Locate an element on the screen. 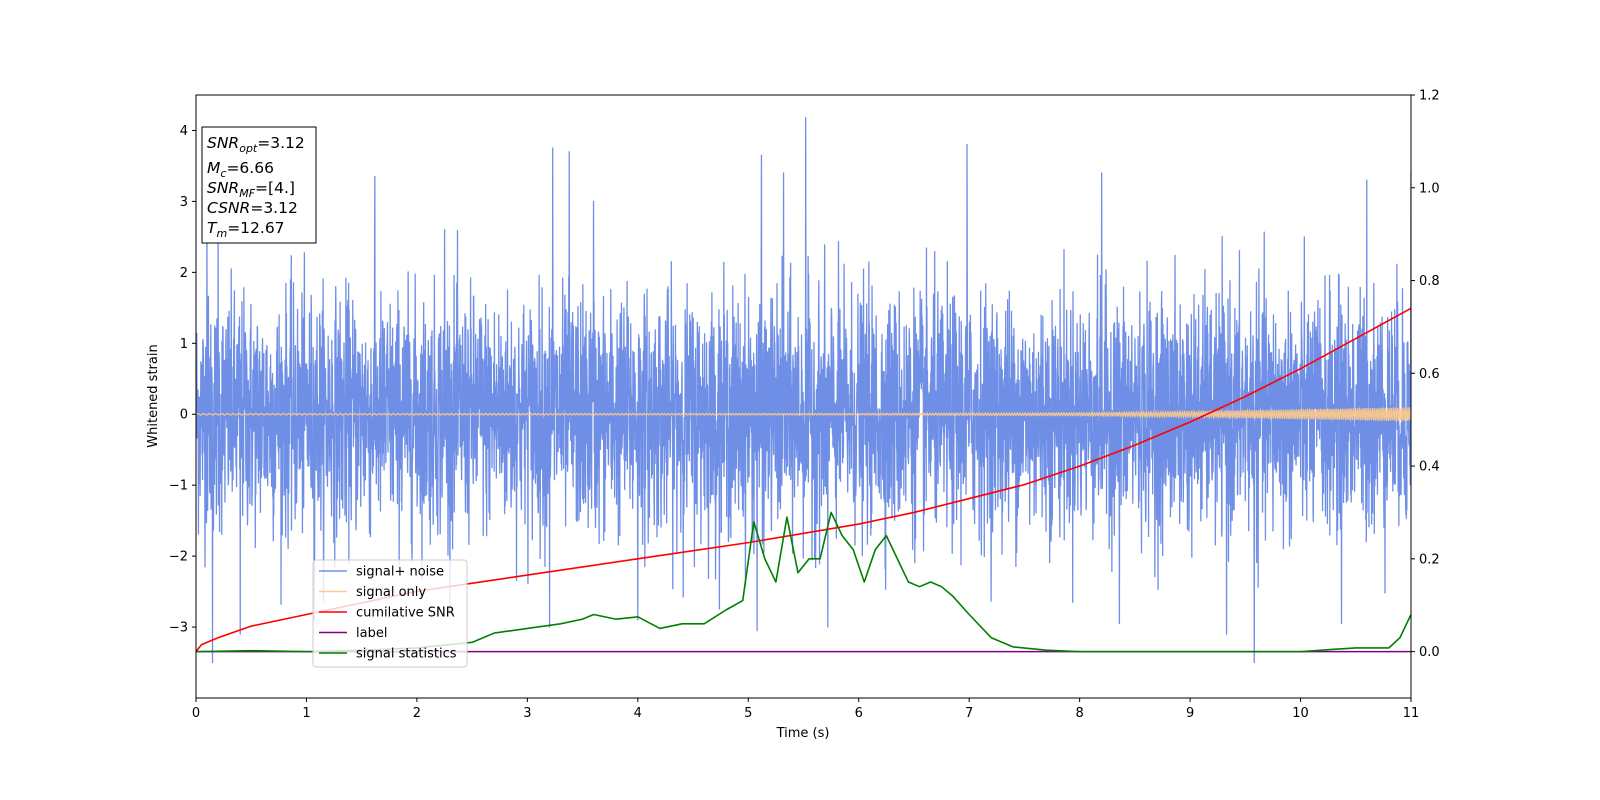  x-tick-label: 9 is located at coordinates (1190, 713).